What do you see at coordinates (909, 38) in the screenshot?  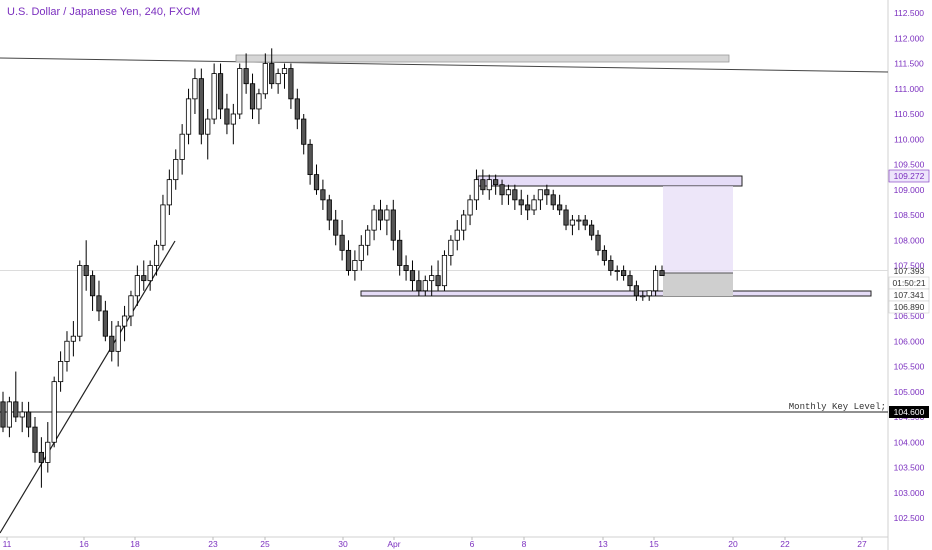 I see `price-tick-label: 112.000` at bounding box center [909, 38].